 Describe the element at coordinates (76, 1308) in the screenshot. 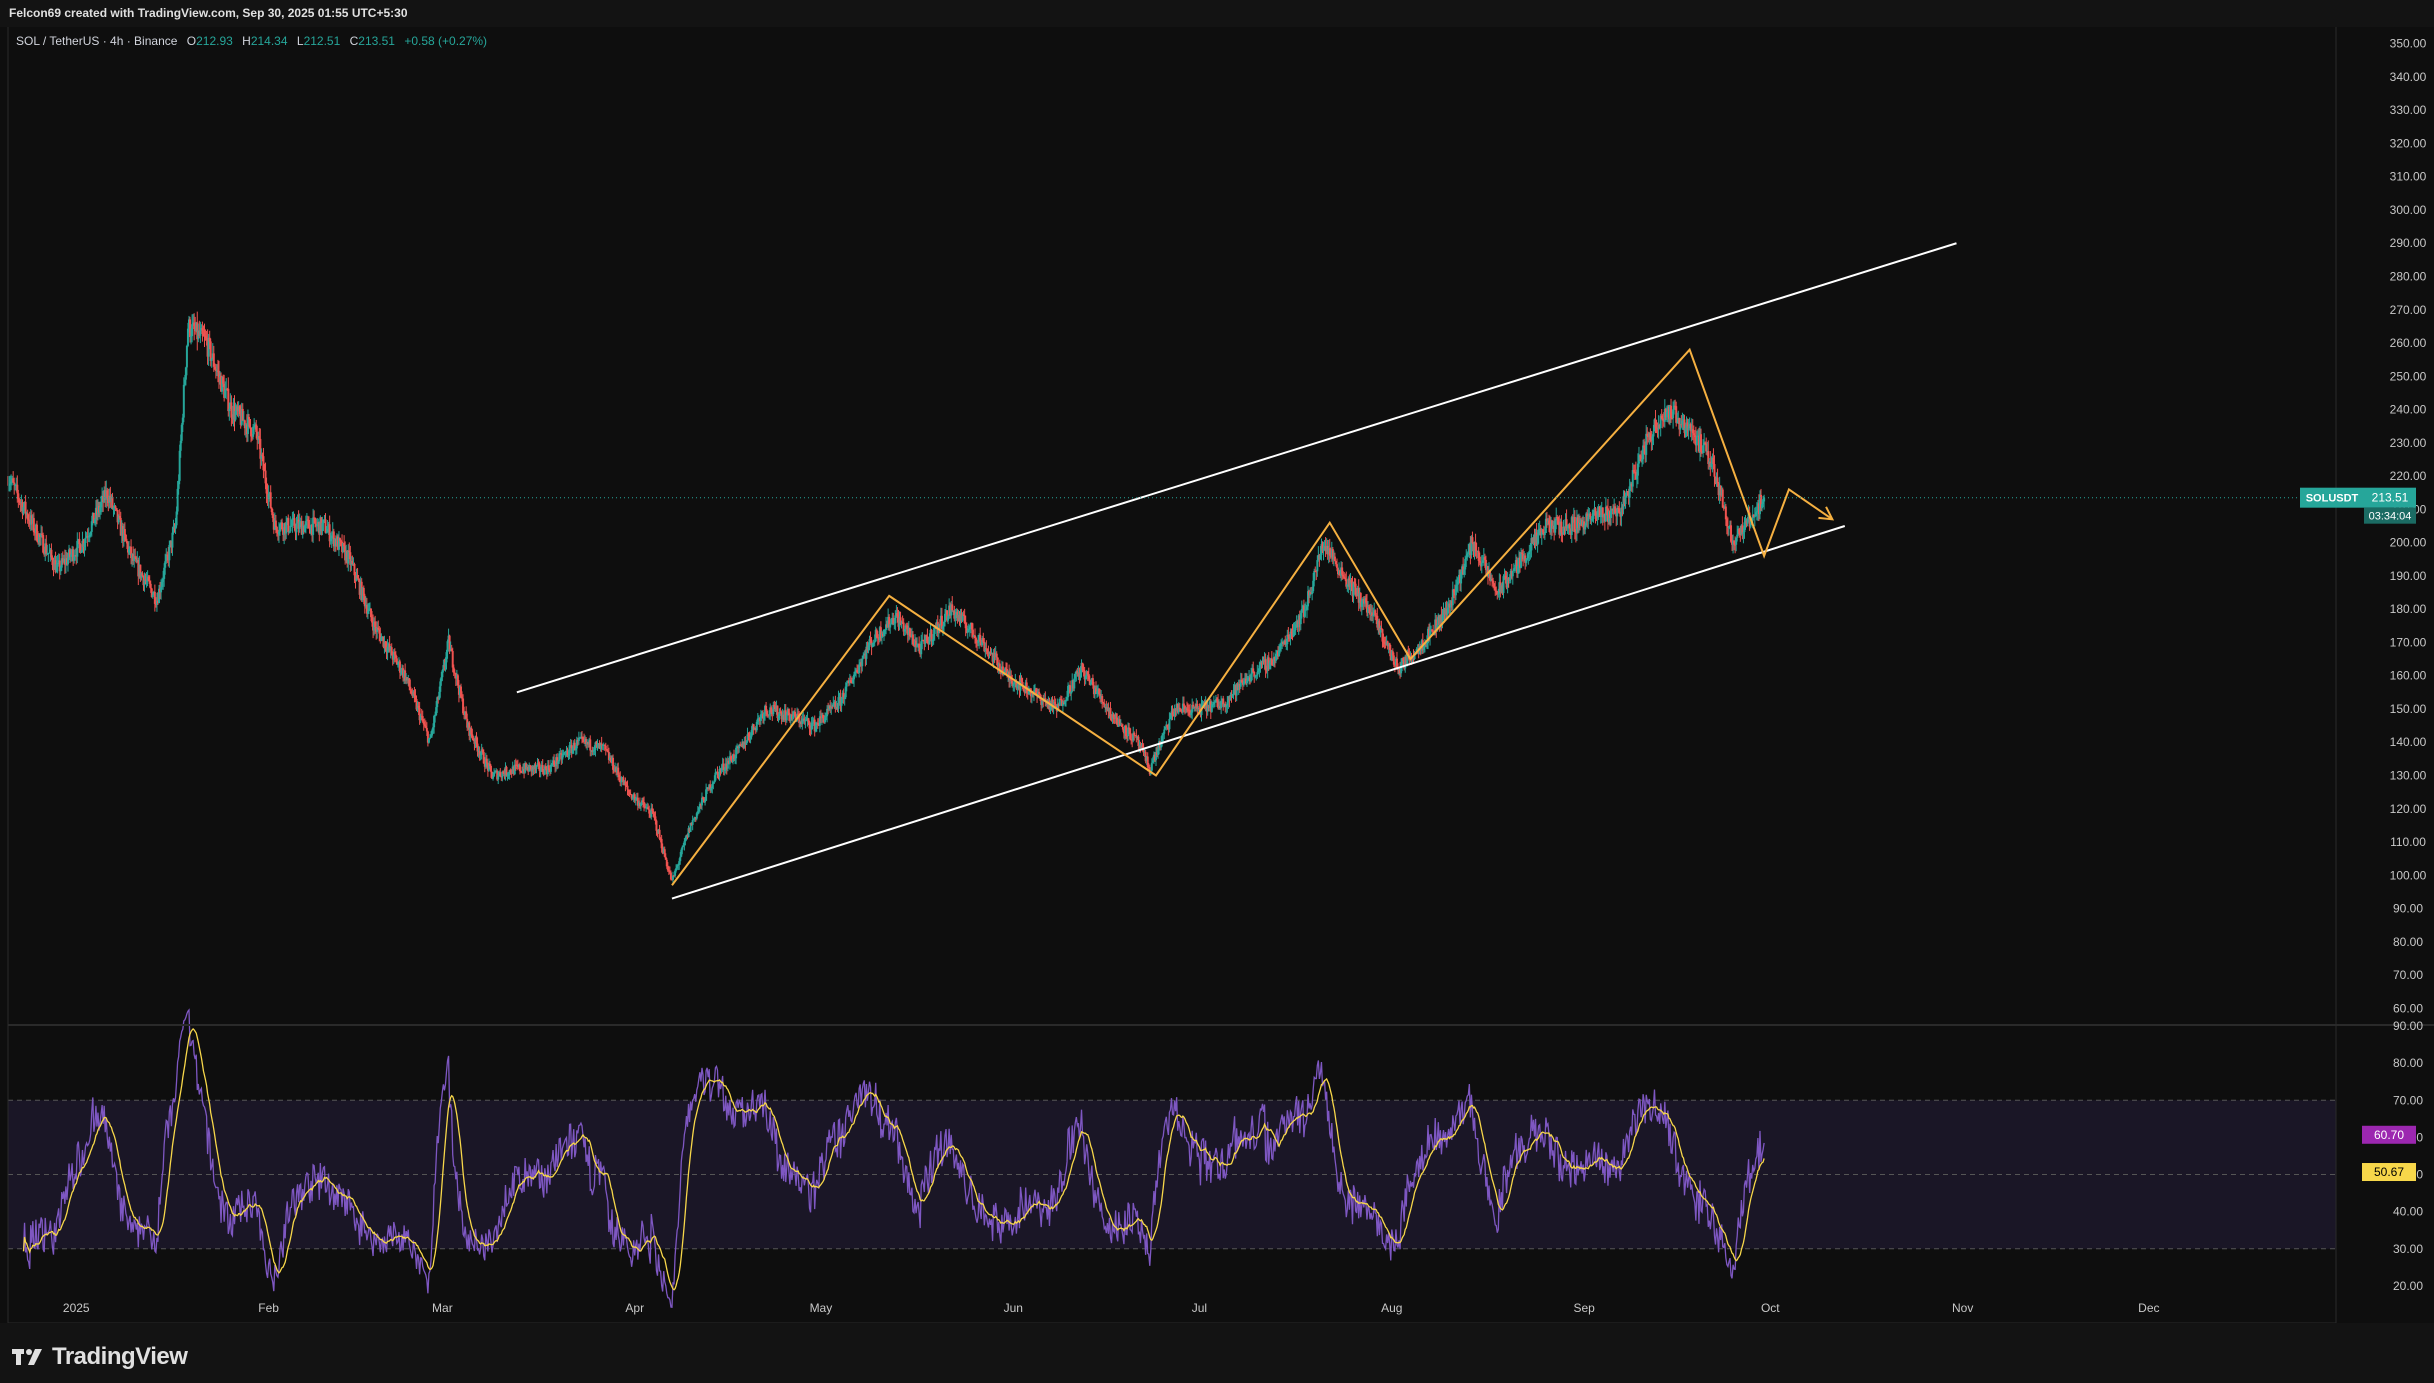

I see `time-tick-label: 2025` at that location.